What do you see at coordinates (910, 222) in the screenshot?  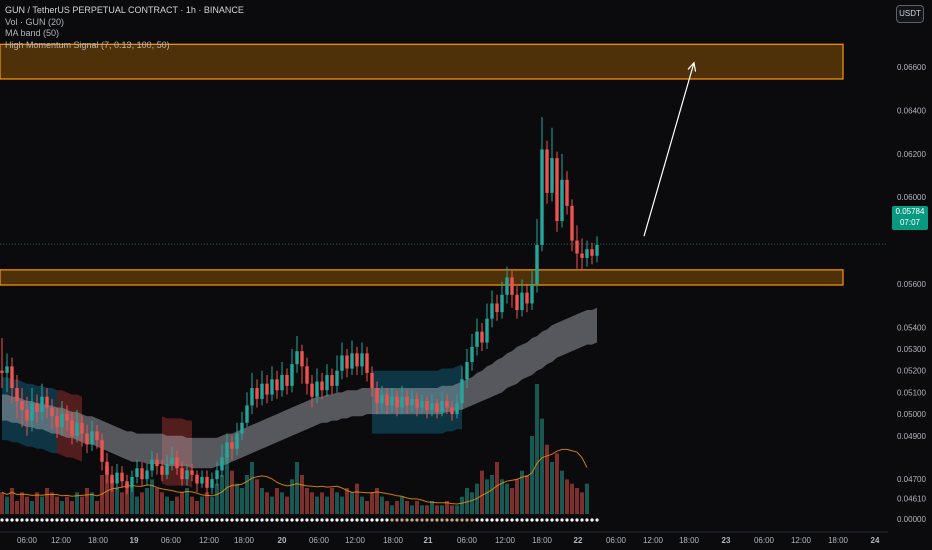 I see `bar-countdown: 07:07` at bounding box center [910, 222].